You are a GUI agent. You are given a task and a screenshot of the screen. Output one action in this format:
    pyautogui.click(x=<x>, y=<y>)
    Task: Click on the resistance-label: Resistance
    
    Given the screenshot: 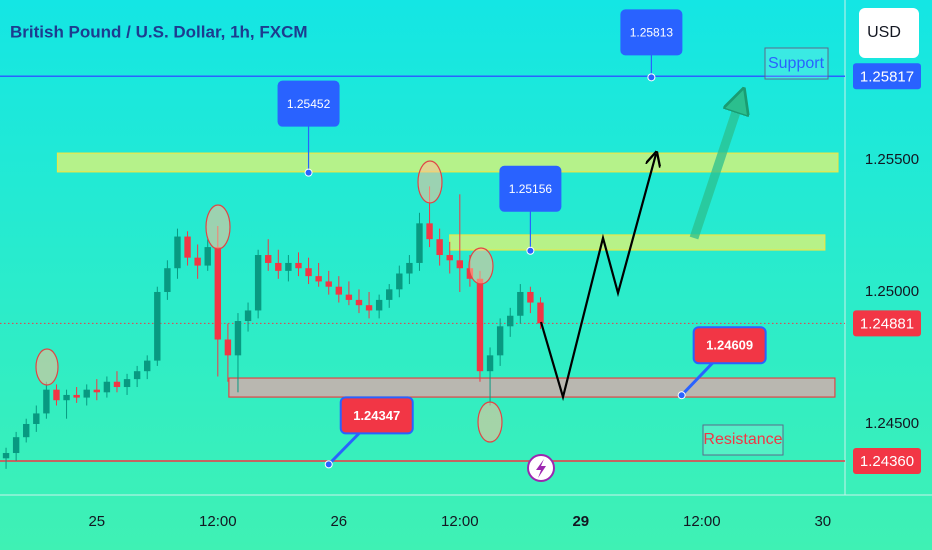 What is the action you would take?
    pyautogui.click(x=742, y=439)
    